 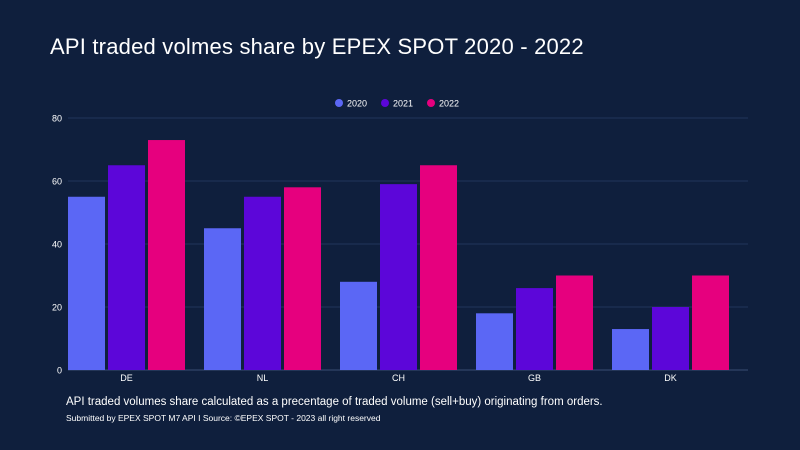 What do you see at coordinates (57, 119) in the screenshot?
I see `y-tick-label: 80` at bounding box center [57, 119].